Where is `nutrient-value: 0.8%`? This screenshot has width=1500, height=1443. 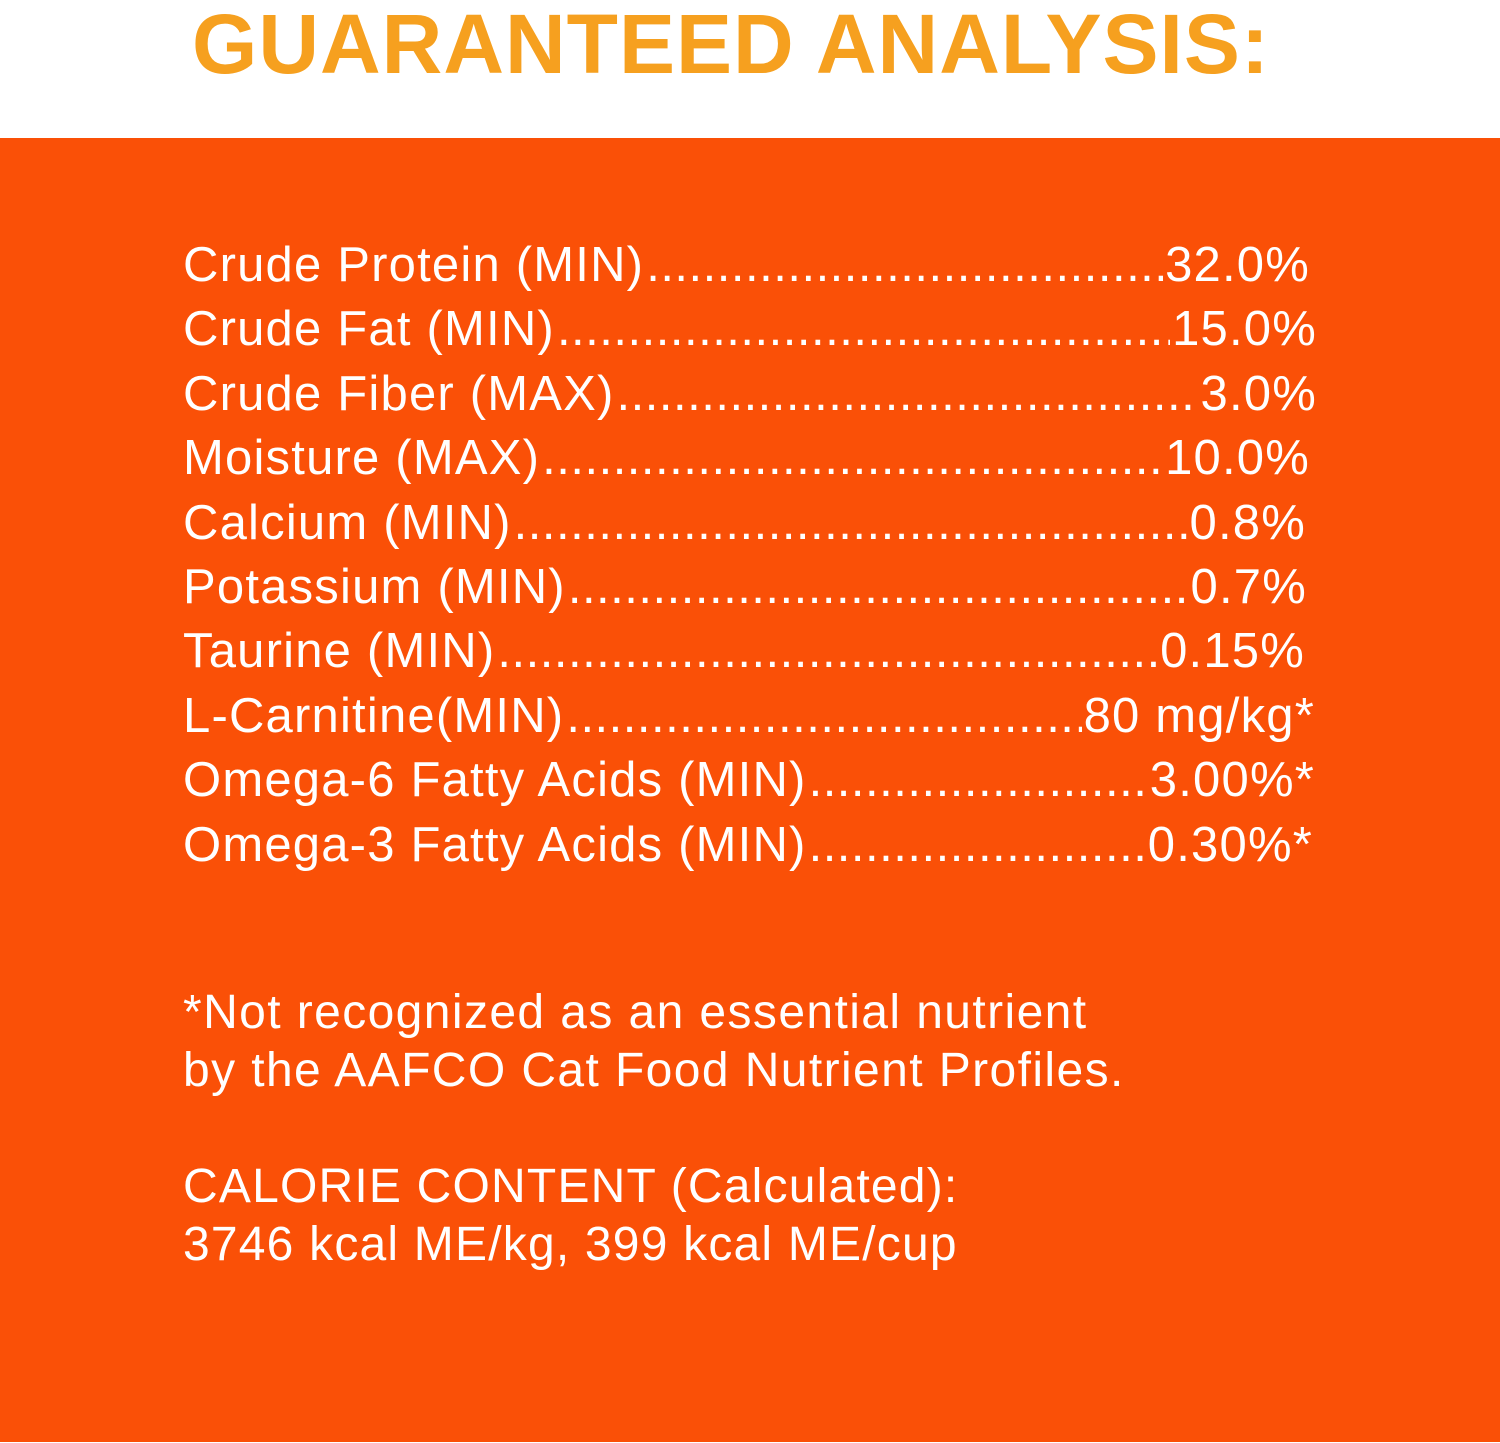 nutrient-value: 0.8% is located at coordinates (1247, 522).